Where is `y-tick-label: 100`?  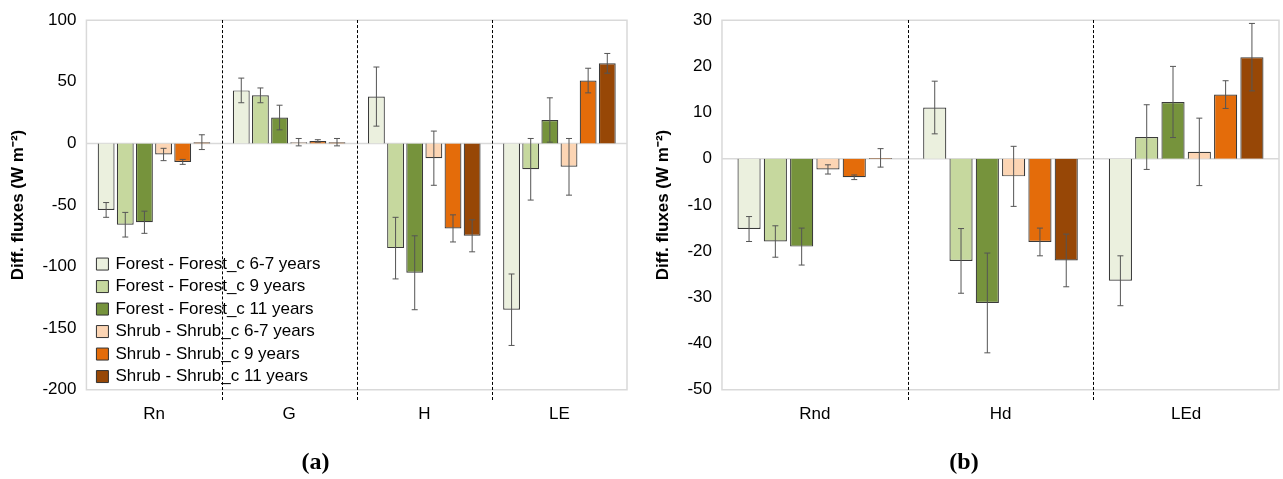 y-tick-label: 100 is located at coordinates (62, 19).